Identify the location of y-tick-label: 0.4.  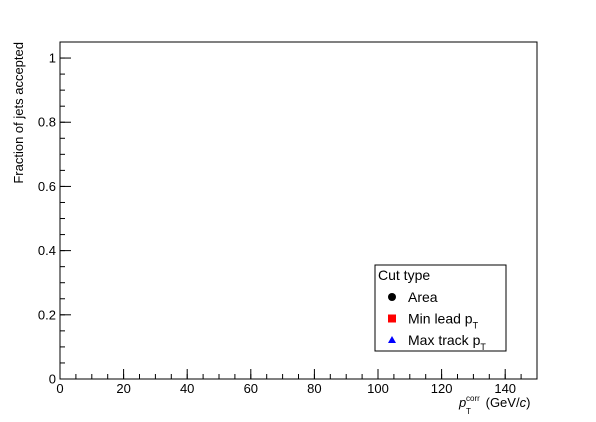
(47, 250).